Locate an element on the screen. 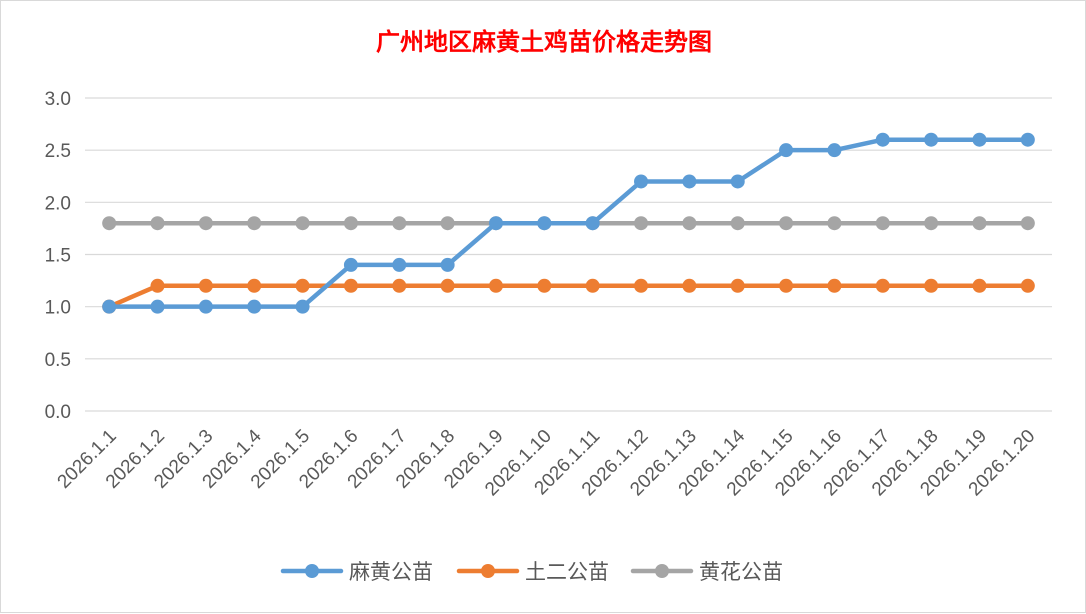 Image resolution: width=1086 pixels, height=614 pixels. y-tick-label: 2.0 is located at coordinates (58, 203).